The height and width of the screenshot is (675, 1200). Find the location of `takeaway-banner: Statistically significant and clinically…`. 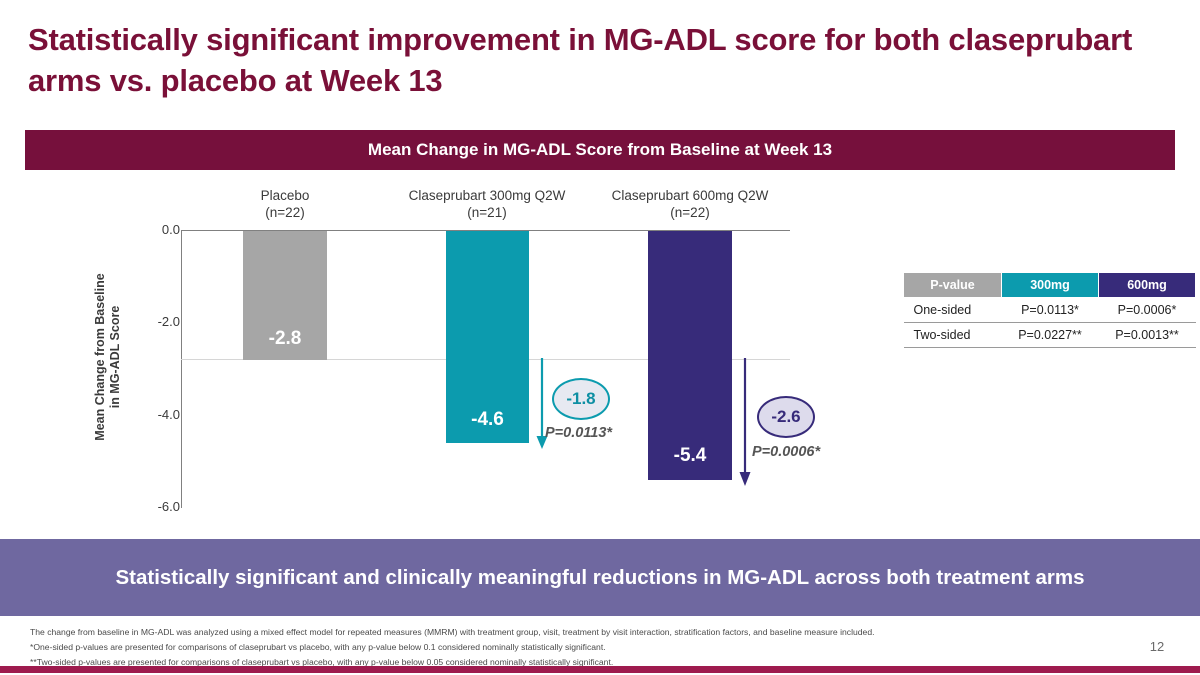

takeaway-banner: Statistically significant and clinically… is located at coordinates (600, 577).